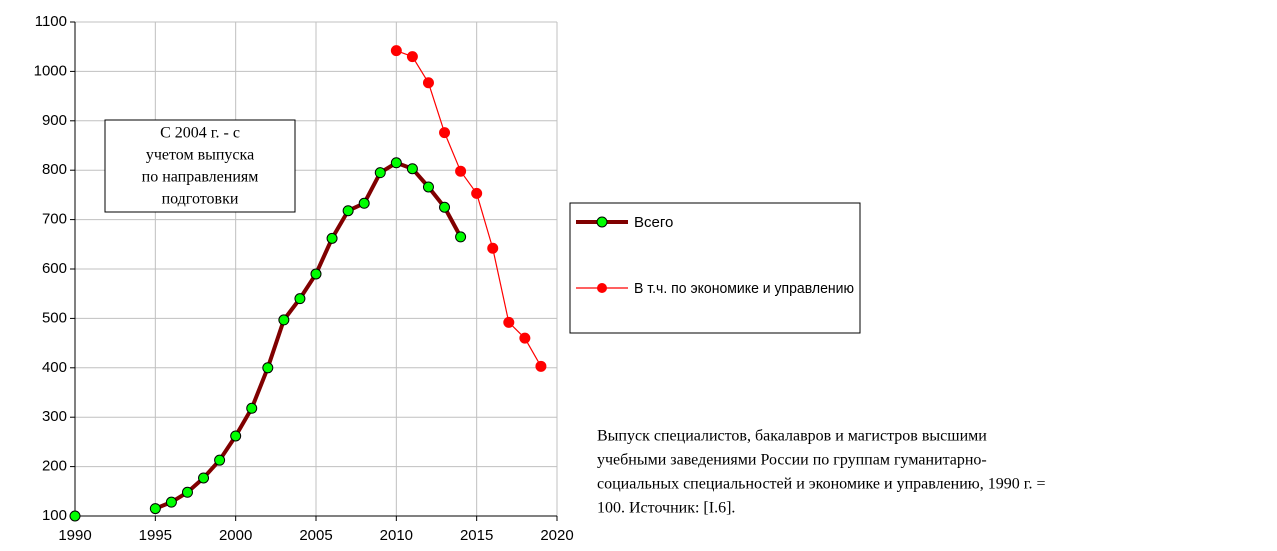 Image resolution: width=1277 pixels, height=551 pixels. I want to click on annotation-box, so click(200, 166).